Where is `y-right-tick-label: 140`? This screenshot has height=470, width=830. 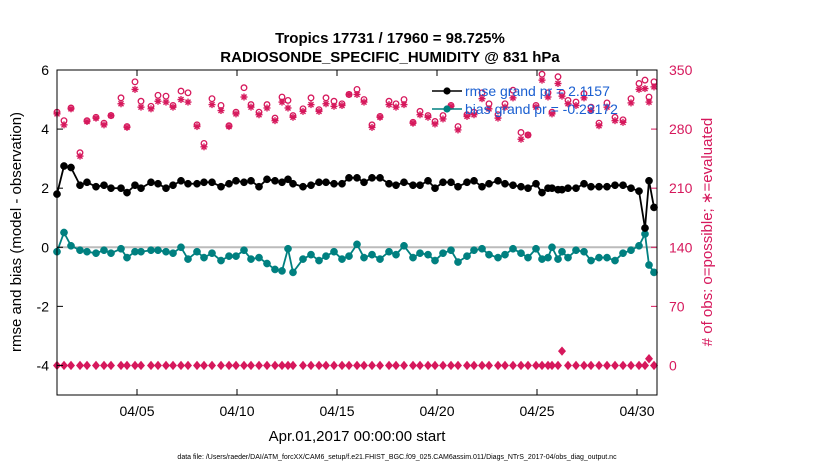
y-right-tick-label: 140 is located at coordinates (681, 247).